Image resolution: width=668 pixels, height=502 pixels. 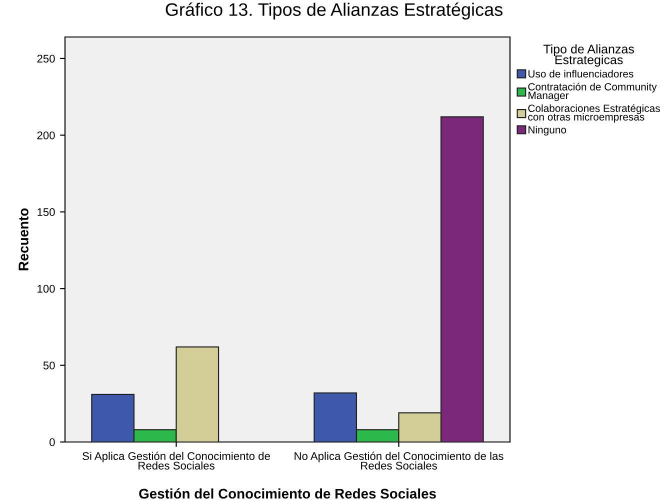 What do you see at coordinates (46, 58) in the screenshot?
I see `y-tick-label: 250` at bounding box center [46, 58].